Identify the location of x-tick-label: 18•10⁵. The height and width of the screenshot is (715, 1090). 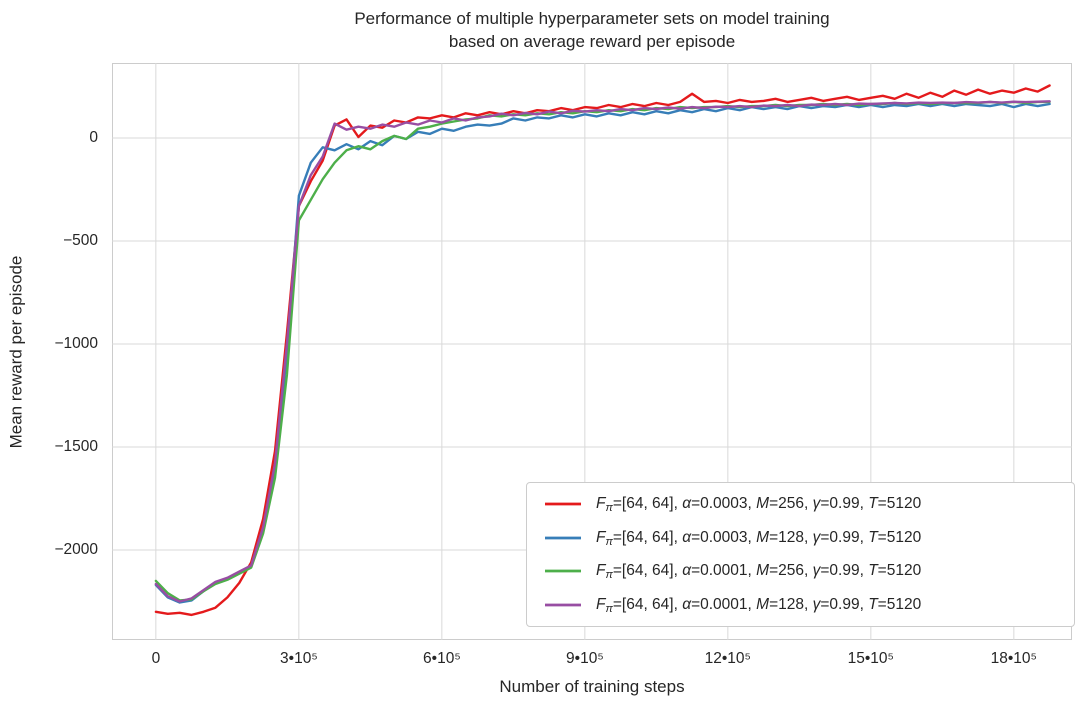
(1013, 658).